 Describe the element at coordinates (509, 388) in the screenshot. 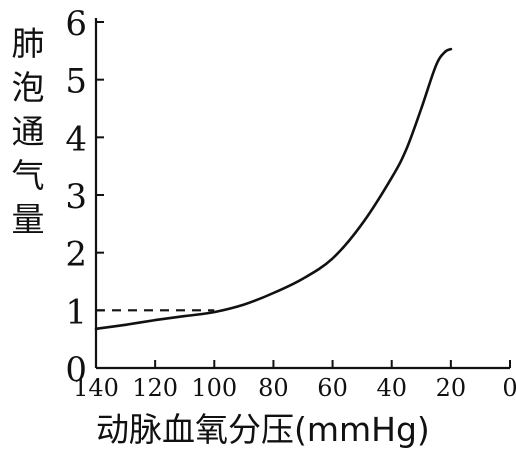

I see `x-tick-label: 0` at that location.